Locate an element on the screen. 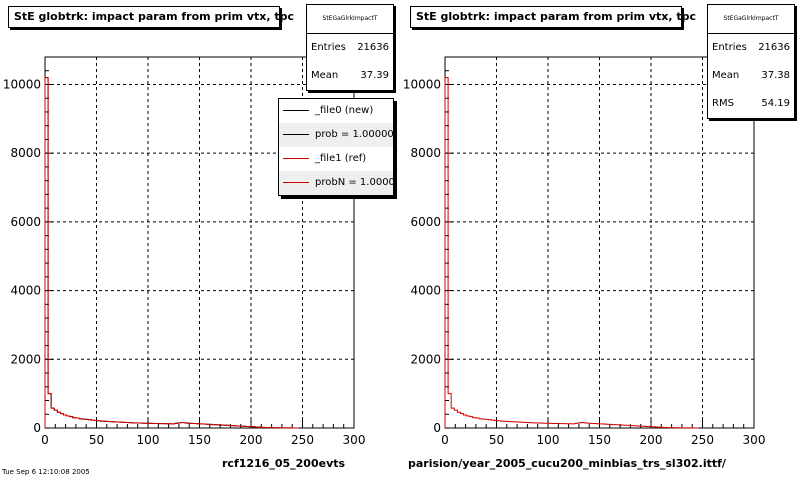 The image size is (800, 480). left-stats-entries: Entries 21636 is located at coordinates (350, 48).